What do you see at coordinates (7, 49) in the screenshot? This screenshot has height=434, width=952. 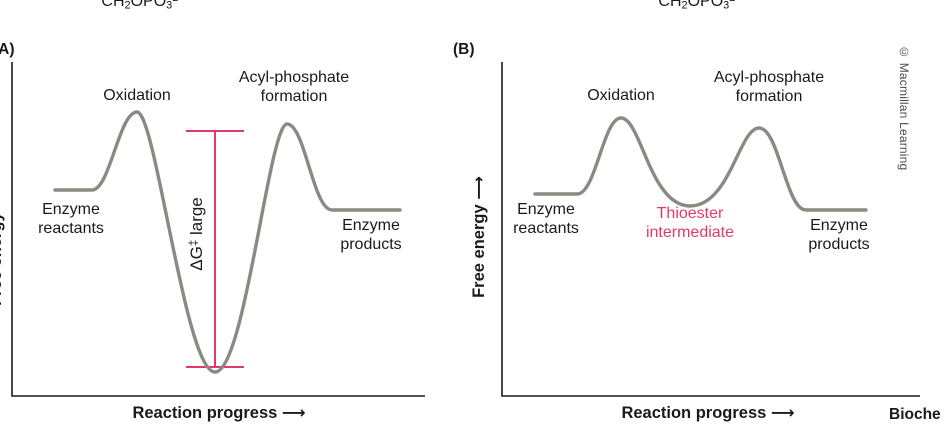 I see `panel-a-letter: (A)` at bounding box center [7, 49].